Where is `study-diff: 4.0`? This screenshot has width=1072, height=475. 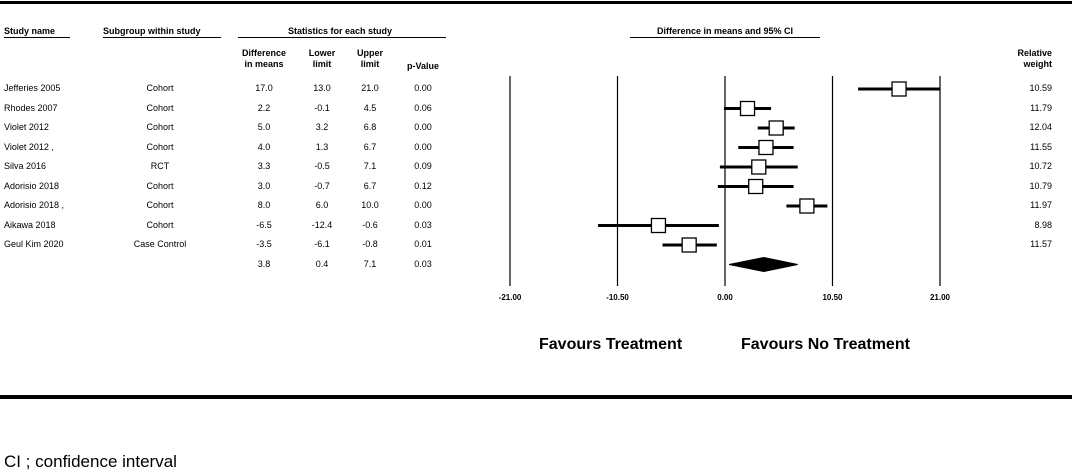 study-diff: 4.0 is located at coordinates (264, 146).